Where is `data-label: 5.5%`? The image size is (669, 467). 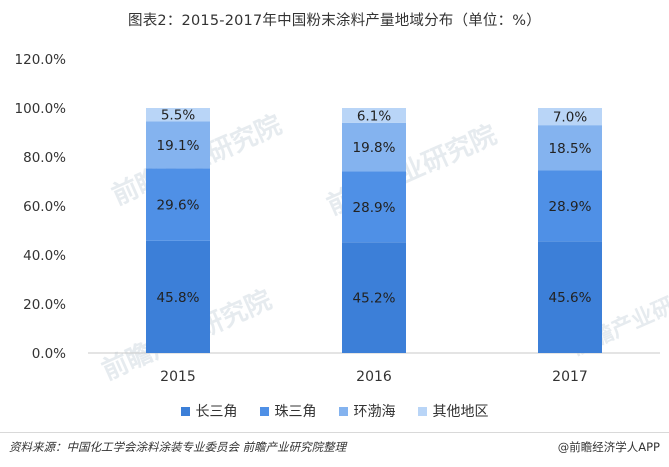
data-label: 5.5% is located at coordinates (178, 116).